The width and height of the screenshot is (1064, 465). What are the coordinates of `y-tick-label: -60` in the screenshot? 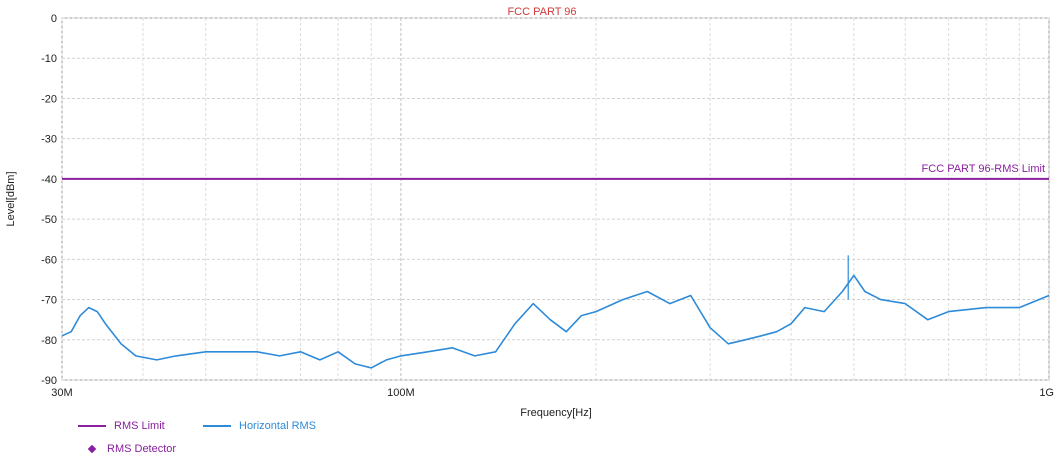 It's located at (49, 260).